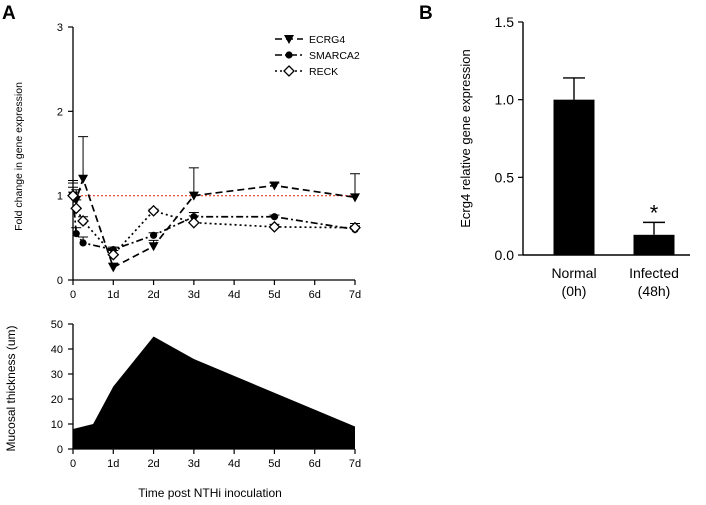 Image resolution: width=706 pixels, height=505 pixels. I want to click on fold-change-series, so click(214, 204).